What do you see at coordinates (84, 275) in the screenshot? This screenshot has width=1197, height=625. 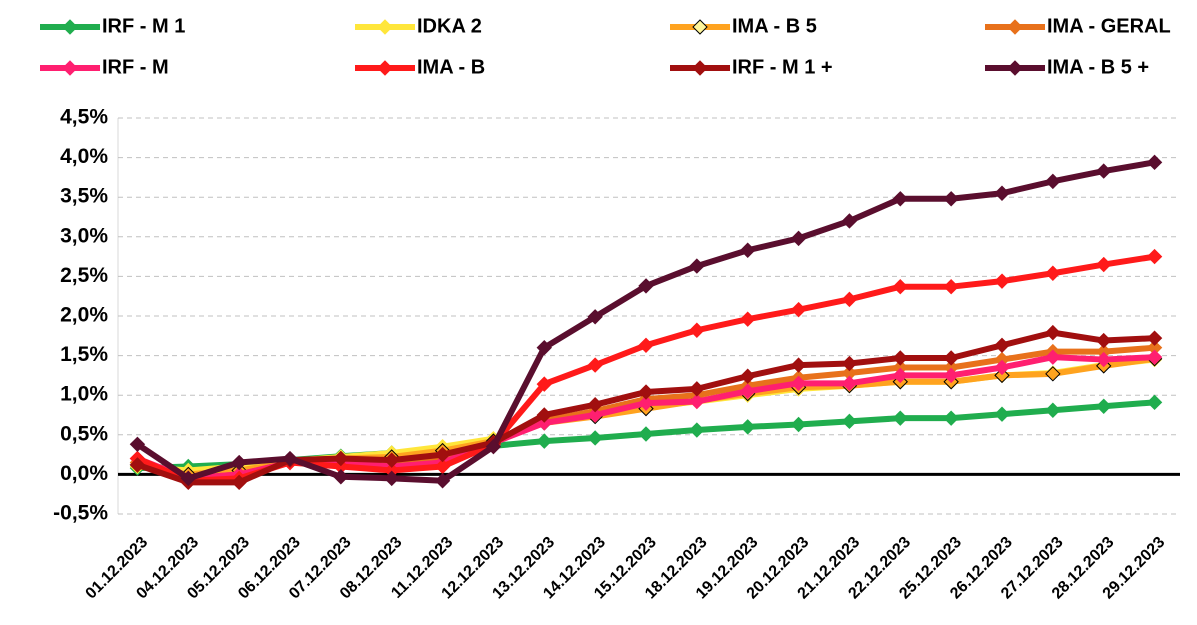 I see `y-tick-label: 2,5%` at bounding box center [84, 275].